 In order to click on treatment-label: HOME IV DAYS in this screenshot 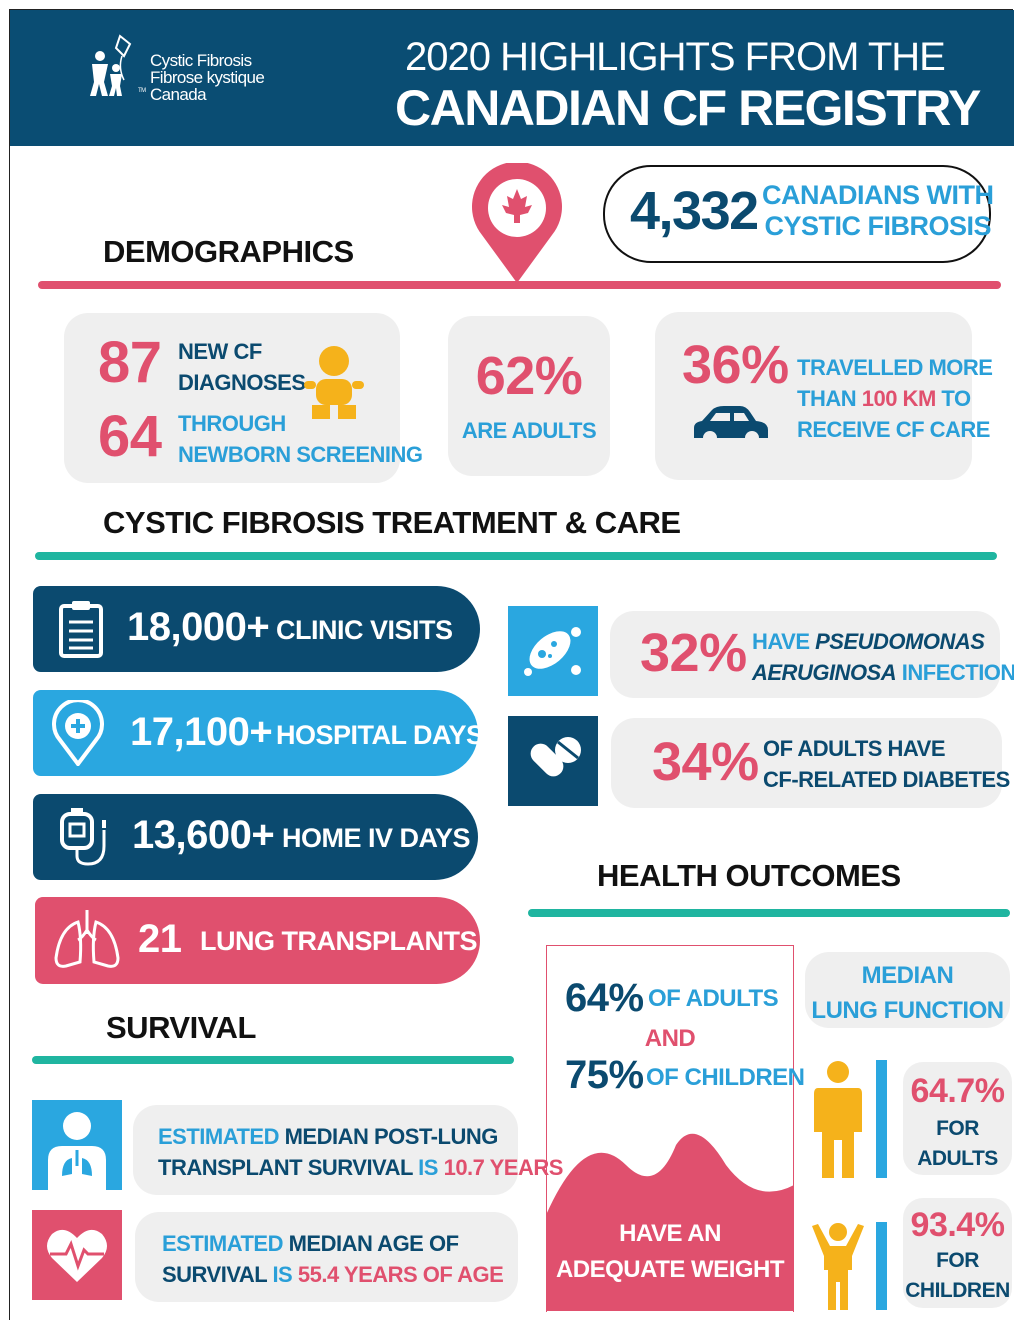, I will do `click(376, 838)`.